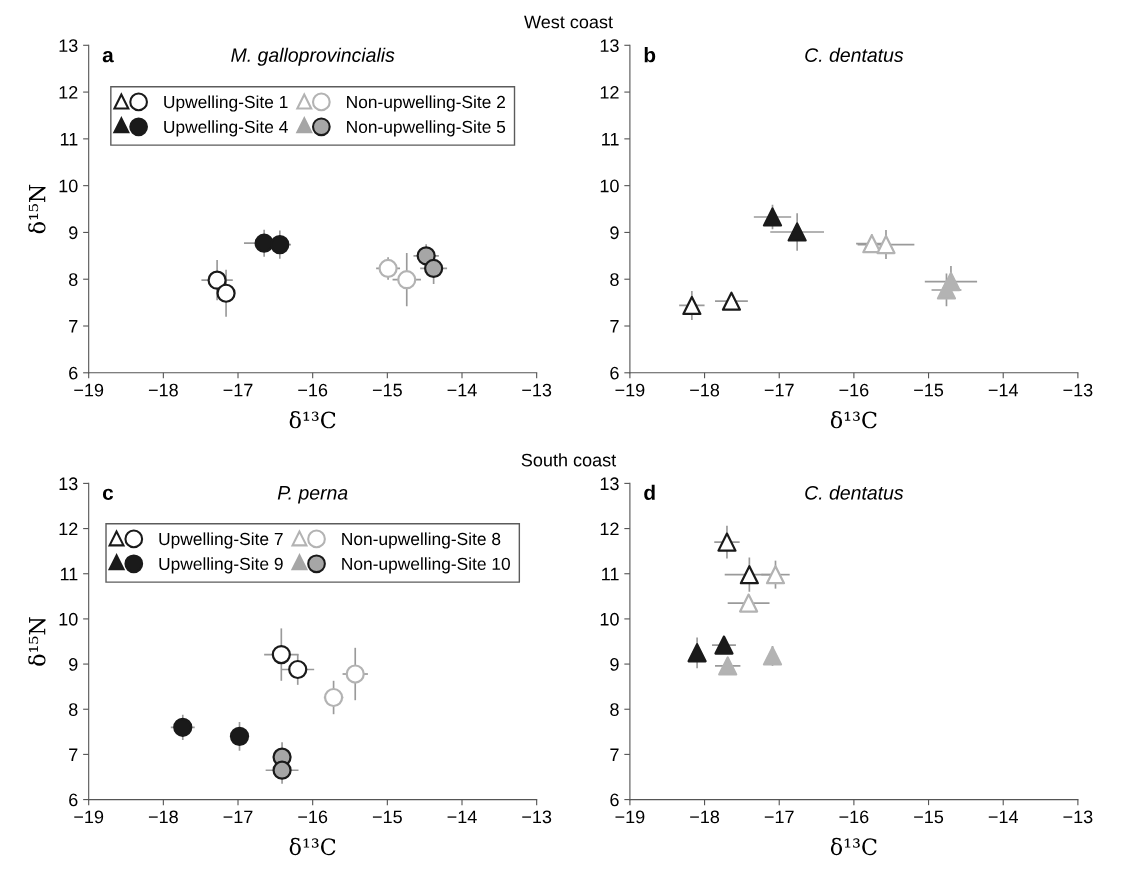  What do you see at coordinates (313, 56) in the screenshot?
I see `chart-title: M. galloprovincialis` at bounding box center [313, 56].